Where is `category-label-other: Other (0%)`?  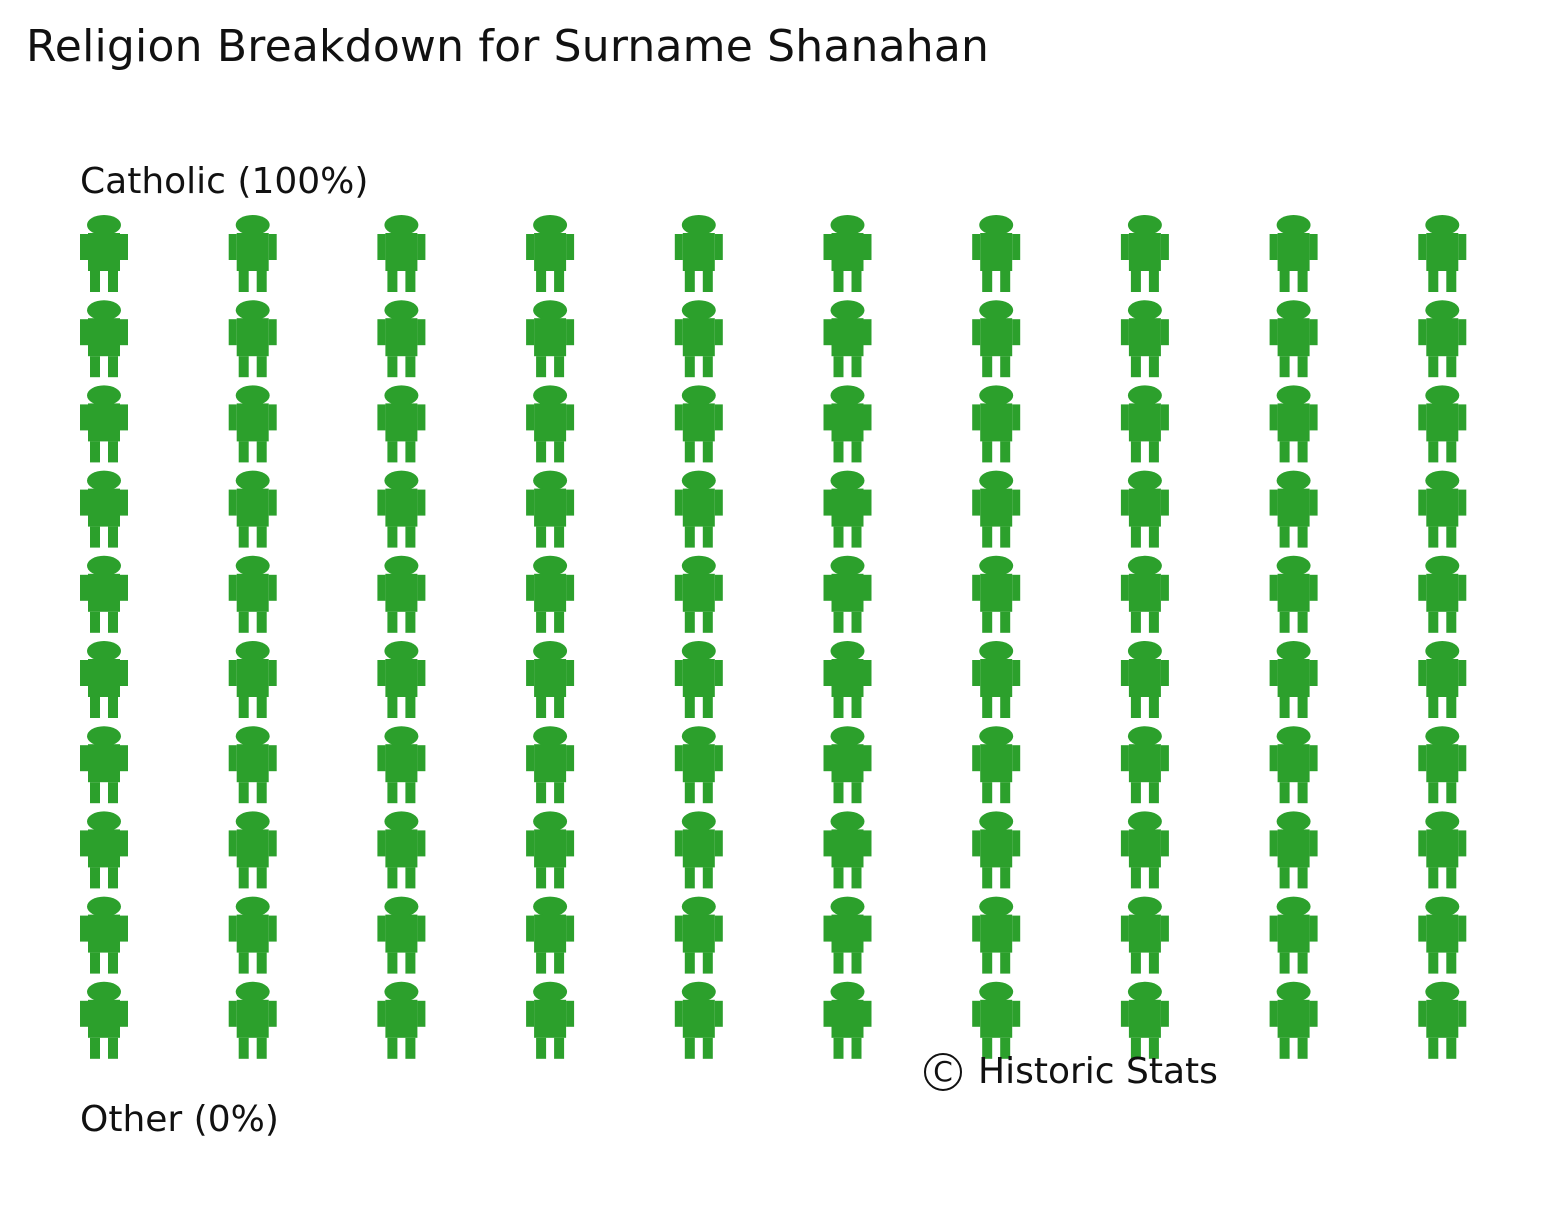
category-label-other: Other (0%) is located at coordinates (179, 1119).